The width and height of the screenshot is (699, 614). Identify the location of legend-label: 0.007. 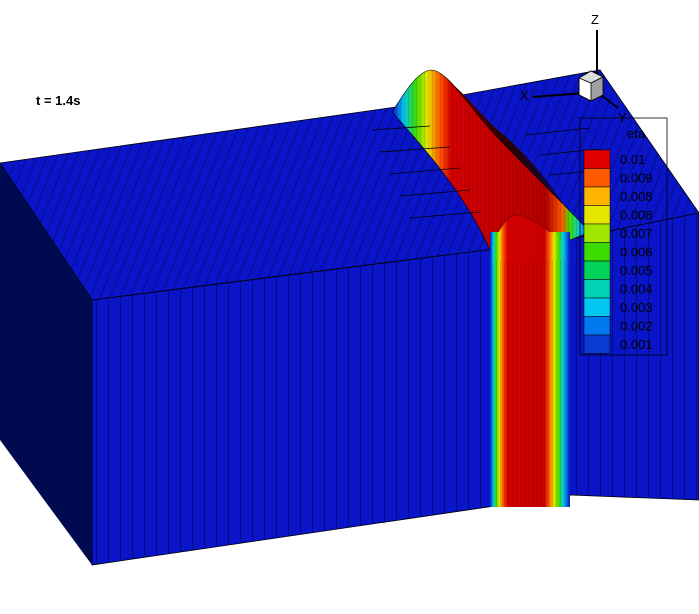
(636, 233).